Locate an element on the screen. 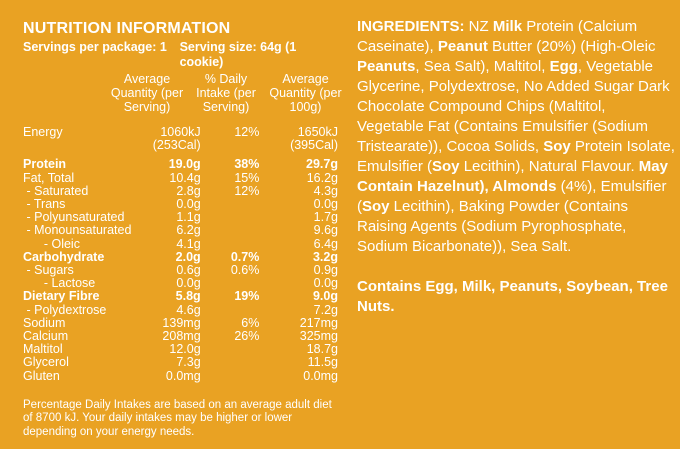 This screenshot has height=449, width=680. avg-per-serving: 208mg is located at coordinates (165, 336).